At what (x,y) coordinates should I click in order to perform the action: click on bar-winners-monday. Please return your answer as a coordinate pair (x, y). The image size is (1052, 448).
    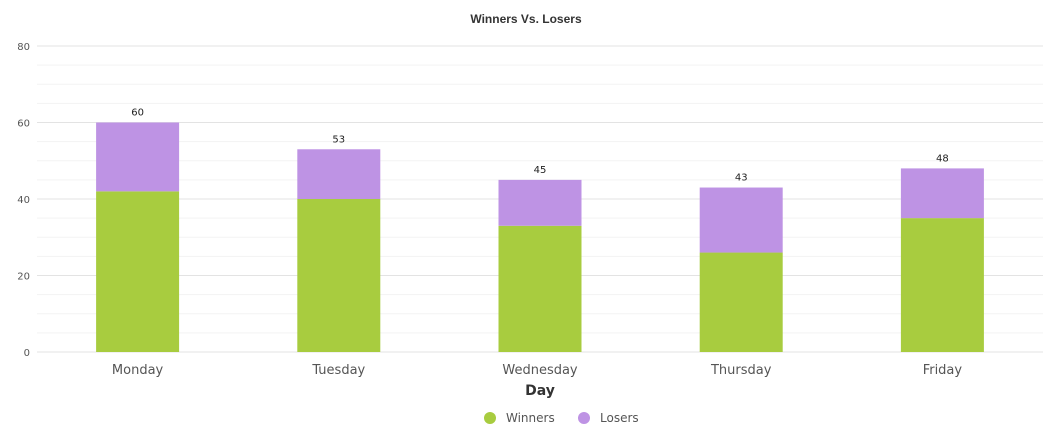
    Looking at the image, I should click on (138, 271).